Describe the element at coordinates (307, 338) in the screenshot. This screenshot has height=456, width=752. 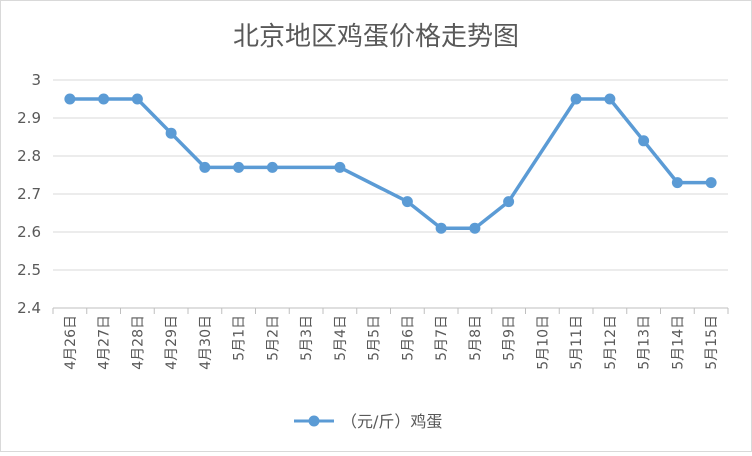
I see `x-tick-label: 5月3日` at that location.